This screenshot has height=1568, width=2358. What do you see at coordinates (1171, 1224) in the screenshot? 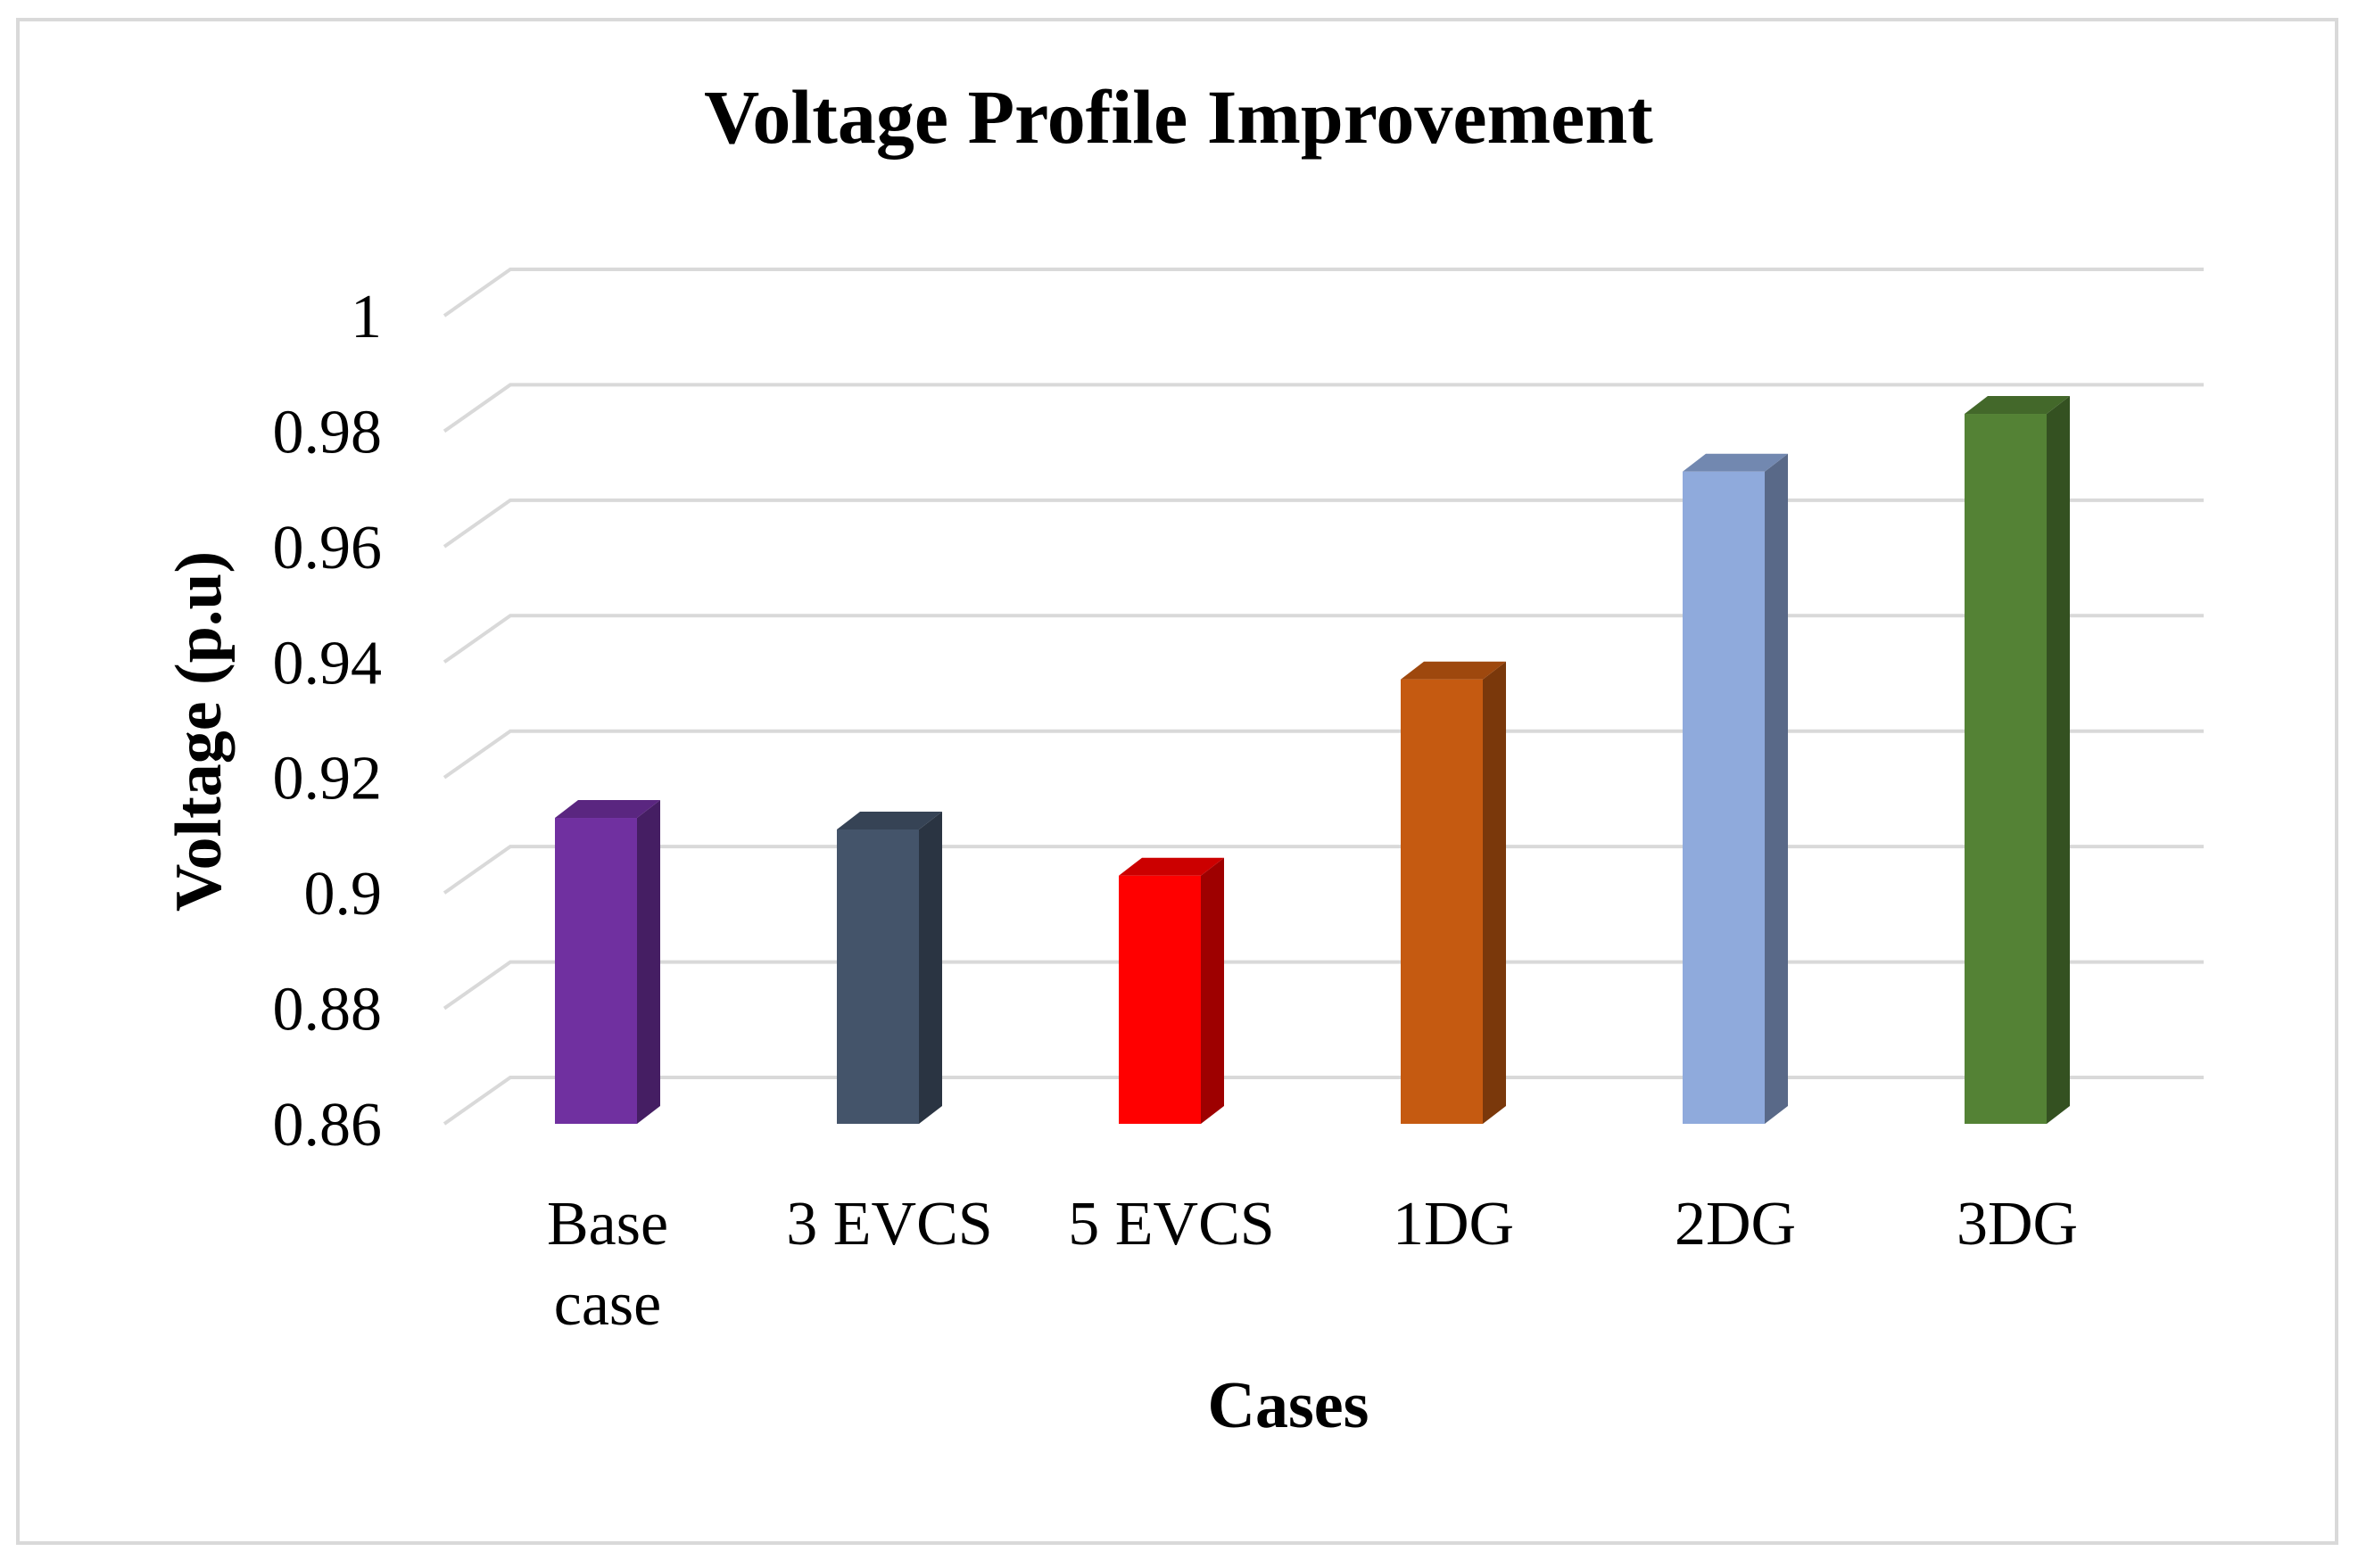
I see `x-tick-label: 5 EVCS` at bounding box center [1171, 1224].